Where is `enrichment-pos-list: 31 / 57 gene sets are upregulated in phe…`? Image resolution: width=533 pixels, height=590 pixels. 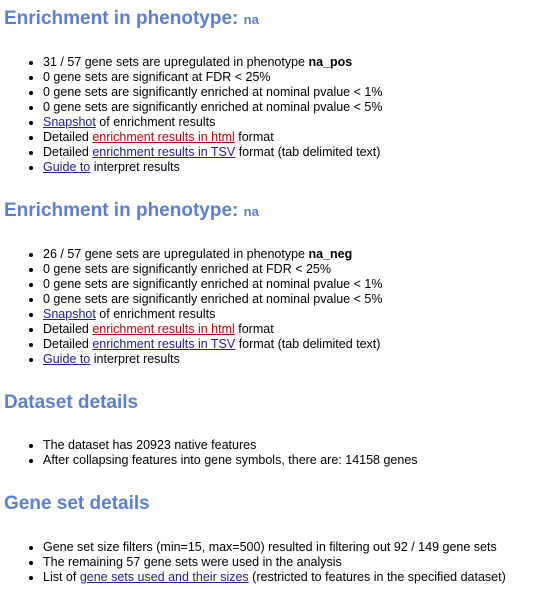
enrichment-pos-list: 31 / 57 gene sets are upregulated in phe… is located at coordinates (193, 115).